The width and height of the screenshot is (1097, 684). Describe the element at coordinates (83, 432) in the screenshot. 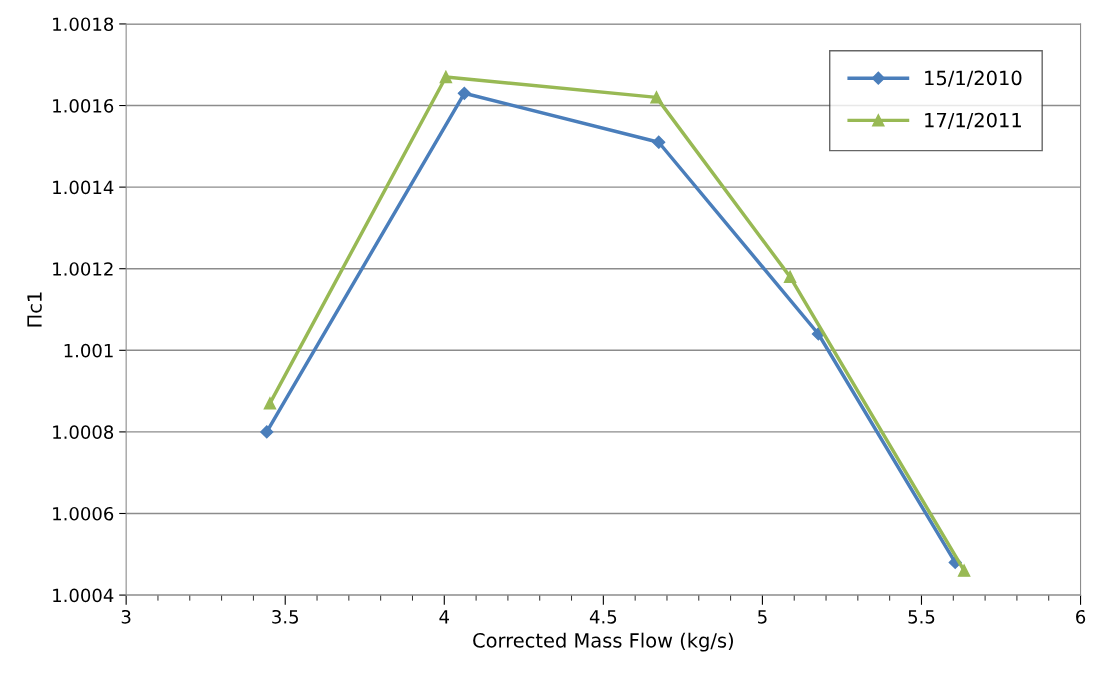

I see `y-tick-label: 1.0008` at that location.